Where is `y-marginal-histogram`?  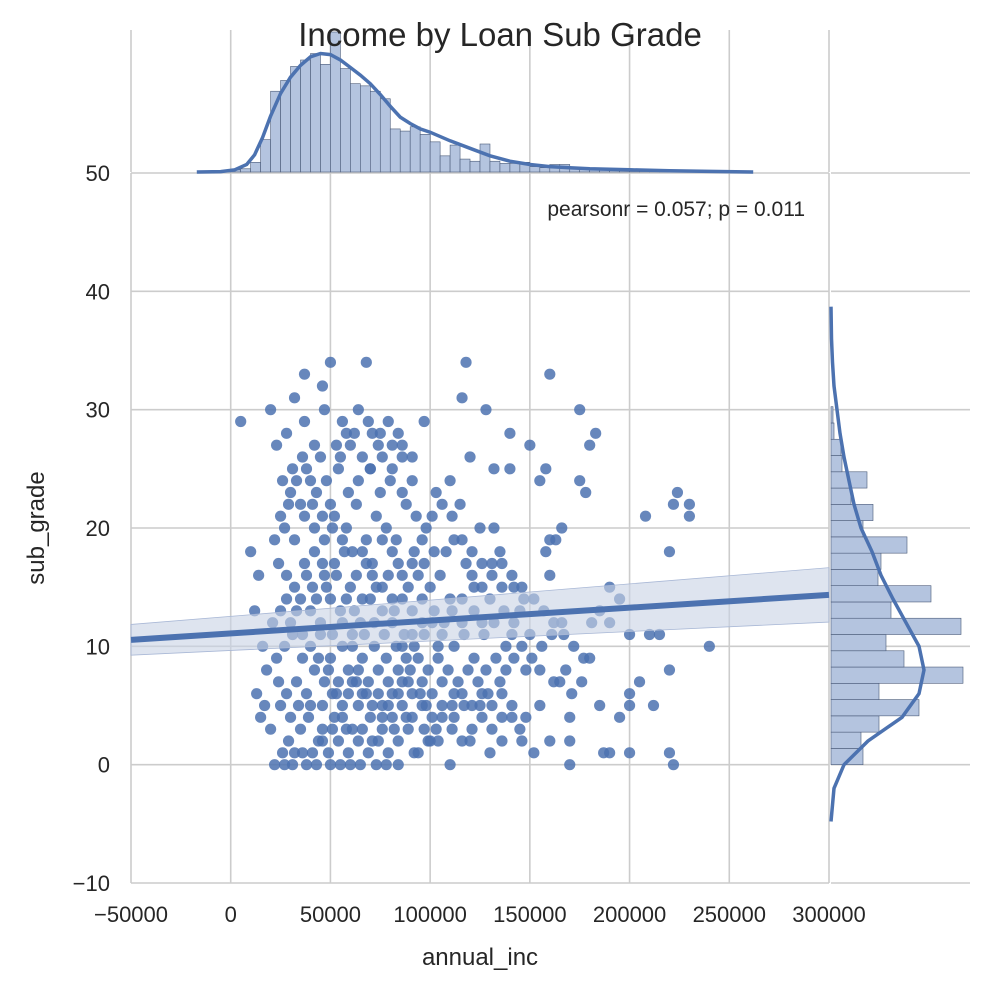 y-marginal-histogram is located at coordinates (897, 585).